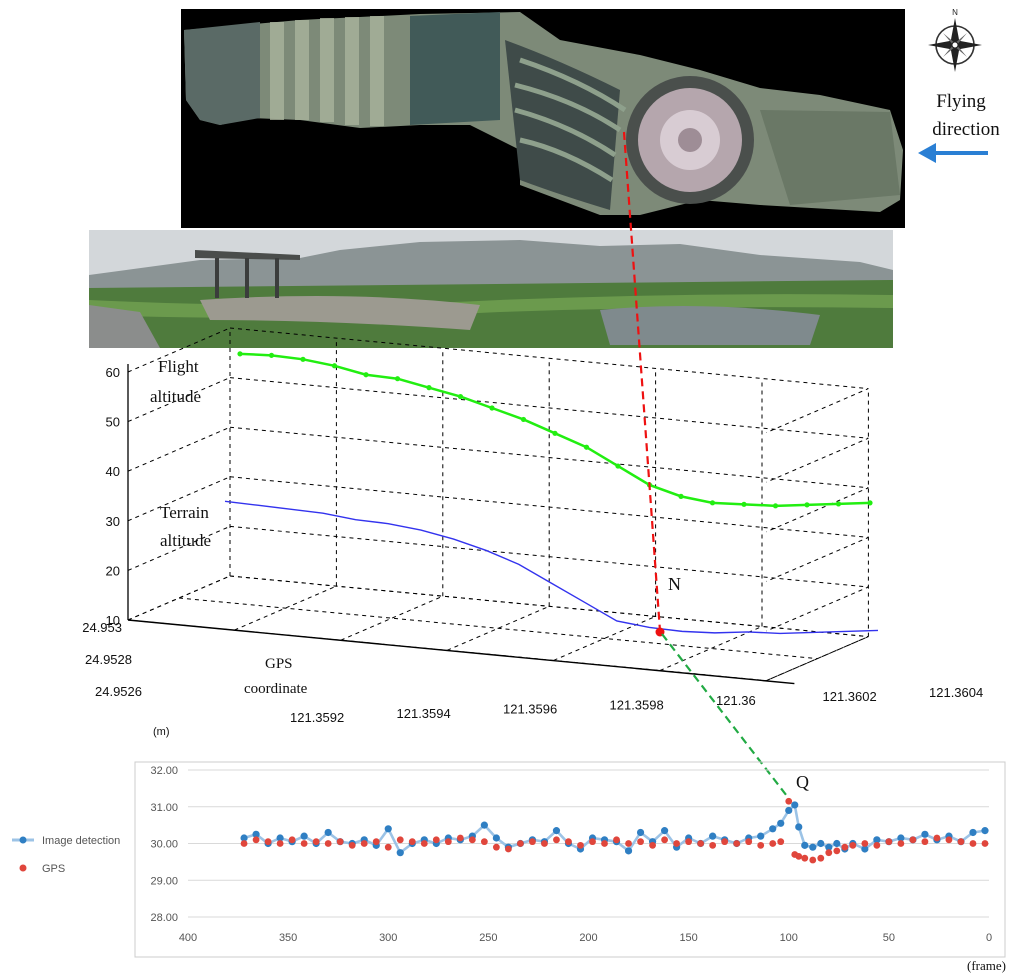 This screenshot has width=1024, height=979. What do you see at coordinates (317, 717) in the screenshot?
I see `lon-tick-label: 121.3592` at bounding box center [317, 717].